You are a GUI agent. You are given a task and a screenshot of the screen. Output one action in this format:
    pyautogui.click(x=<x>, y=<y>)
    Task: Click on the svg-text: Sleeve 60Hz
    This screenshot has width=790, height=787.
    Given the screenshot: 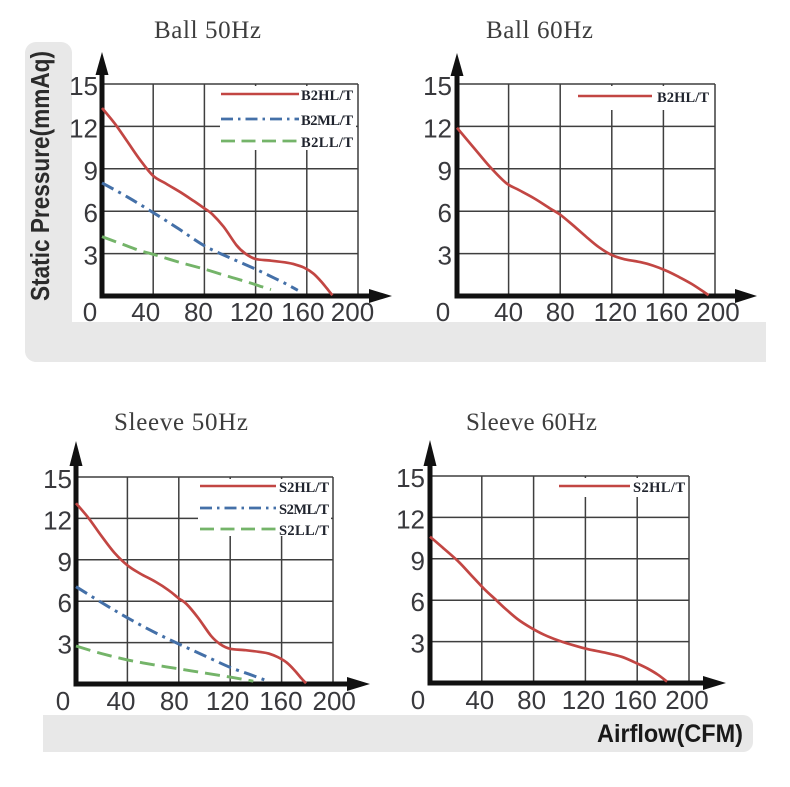 What is the action you would take?
    pyautogui.click(x=531, y=422)
    